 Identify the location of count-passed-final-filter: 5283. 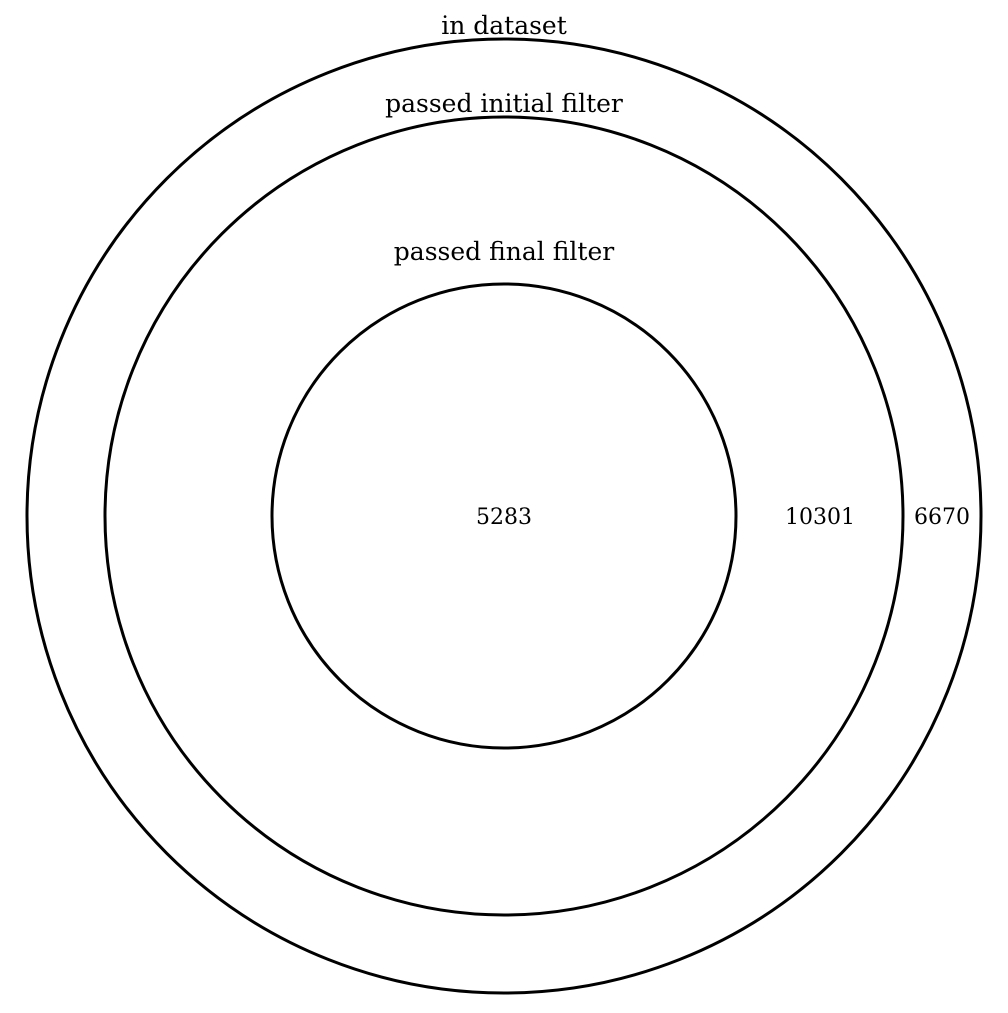
(504, 517).